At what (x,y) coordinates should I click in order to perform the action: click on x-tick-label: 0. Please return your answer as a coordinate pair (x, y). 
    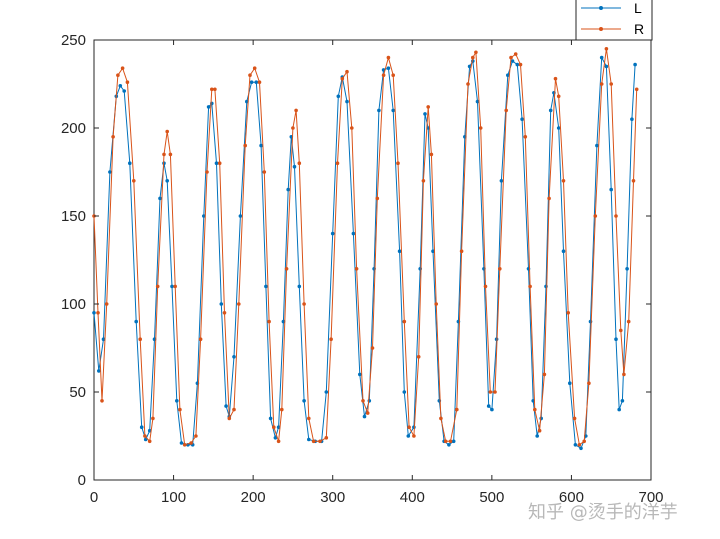
    Looking at the image, I should click on (94, 497).